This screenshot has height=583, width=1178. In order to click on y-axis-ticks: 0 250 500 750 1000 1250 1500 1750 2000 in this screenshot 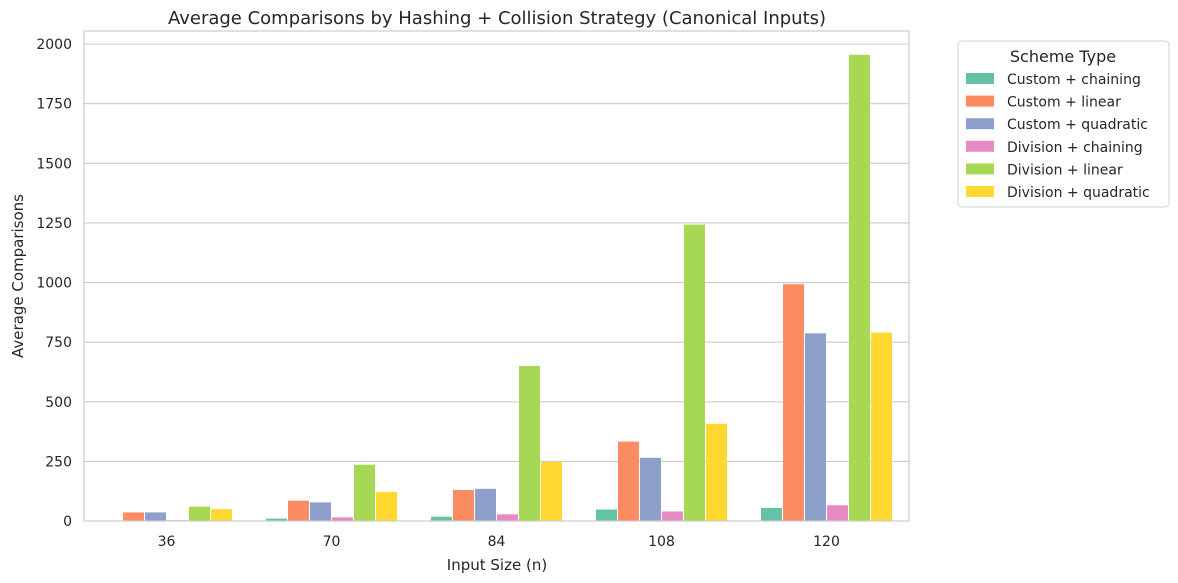, I will do `click(54, 283)`.